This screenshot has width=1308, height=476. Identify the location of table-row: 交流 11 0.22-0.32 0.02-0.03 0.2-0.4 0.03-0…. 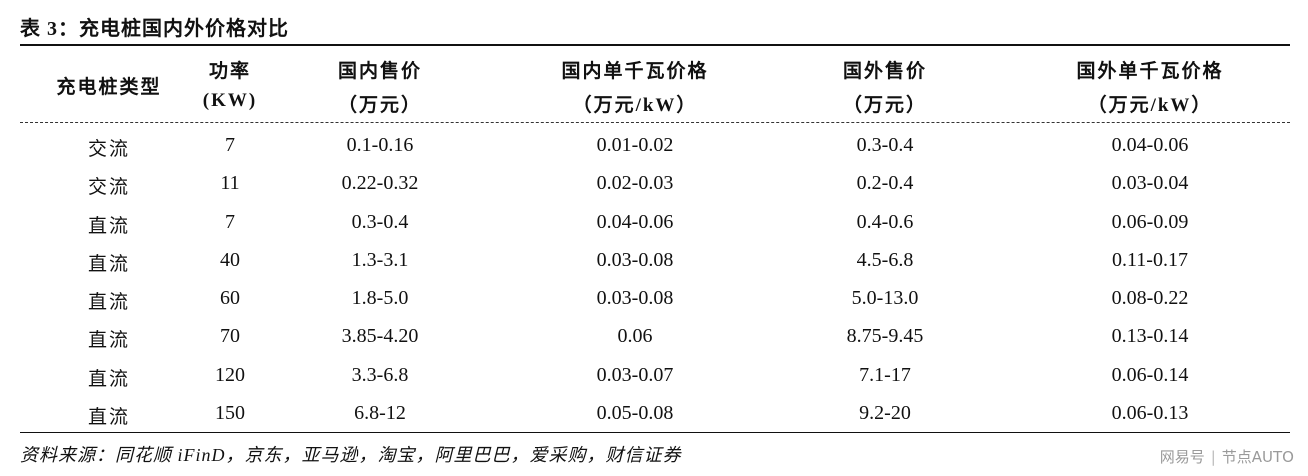
(655, 183).